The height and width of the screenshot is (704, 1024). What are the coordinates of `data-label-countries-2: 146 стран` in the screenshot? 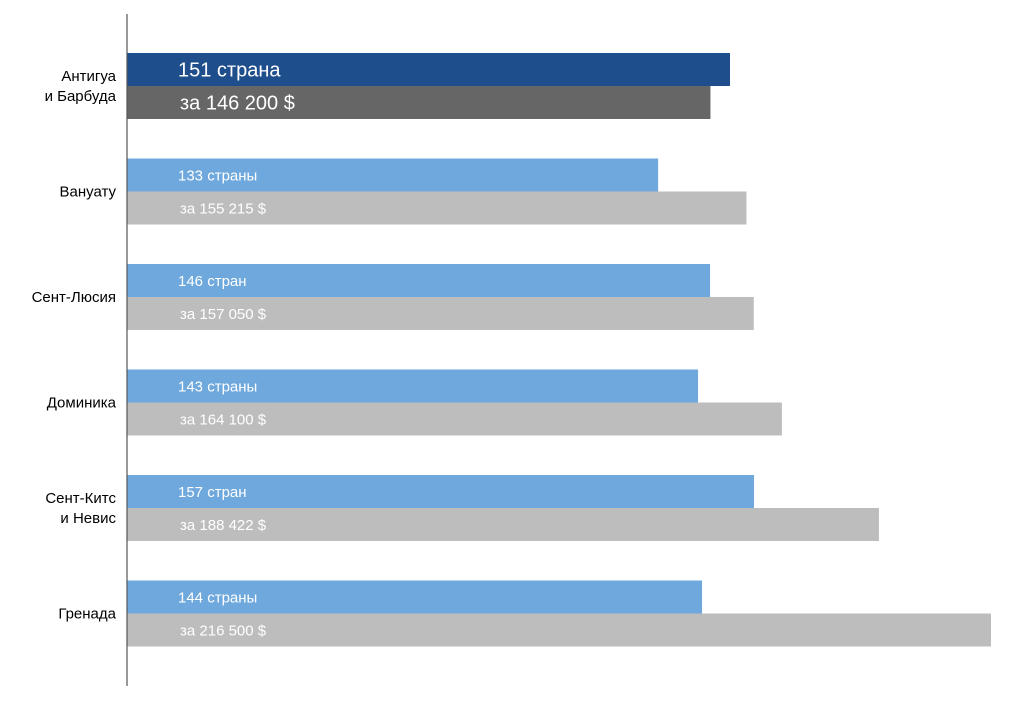 It's located at (212, 281).